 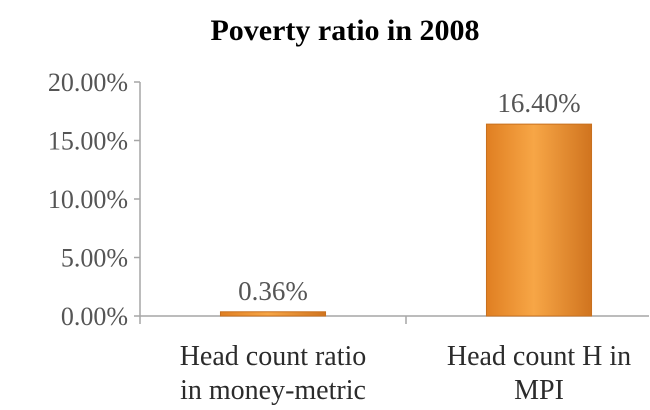 I want to click on category-label: Head count ratio, so click(x=273, y=356).